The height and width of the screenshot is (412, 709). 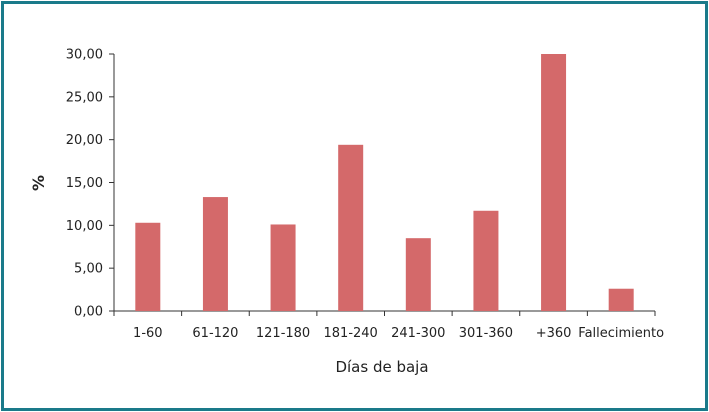 What do you see at coordinates (38, 183) in the screenshot?
I see `y-axis-title: %` at bounding box center [38, 183].